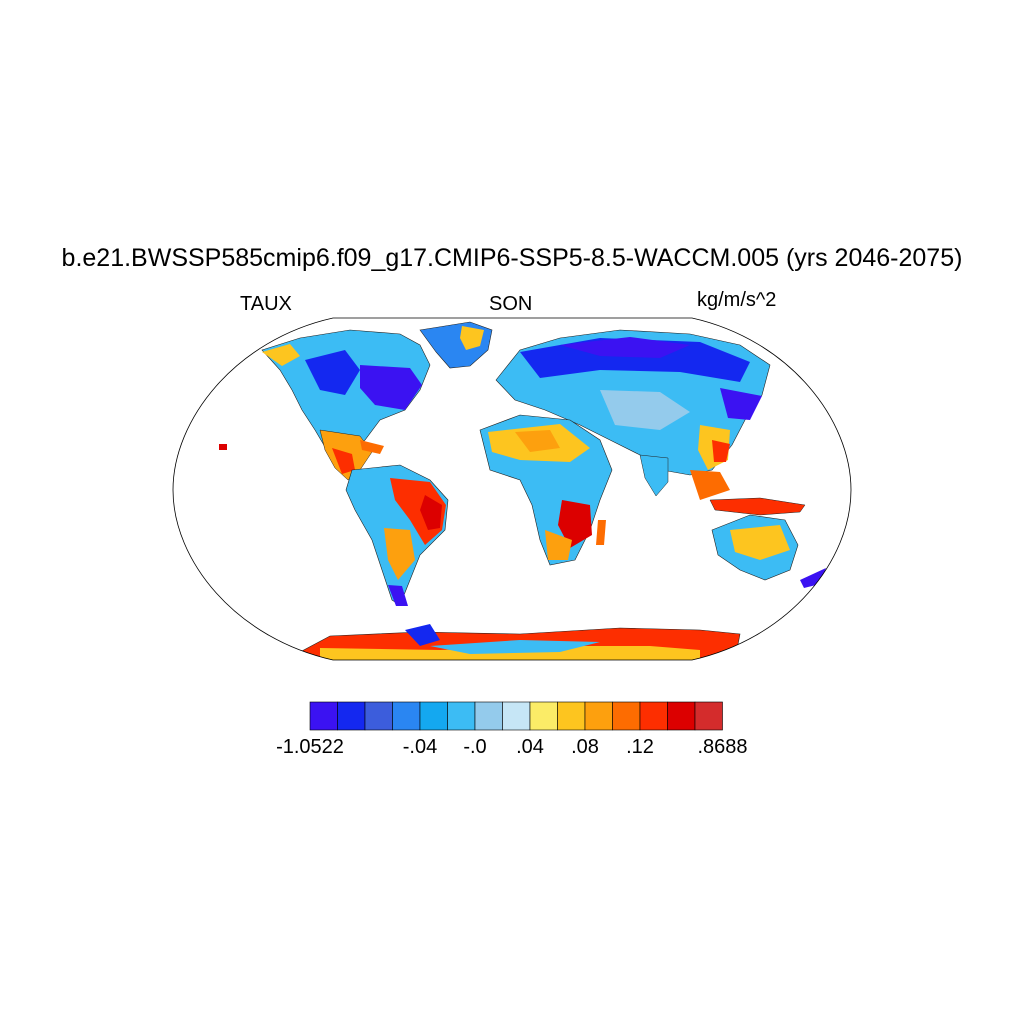 The image size is (1024, 1024). Describe the element at coordinates (398, 595) in the screenshot. I see `patagonia` at that location.